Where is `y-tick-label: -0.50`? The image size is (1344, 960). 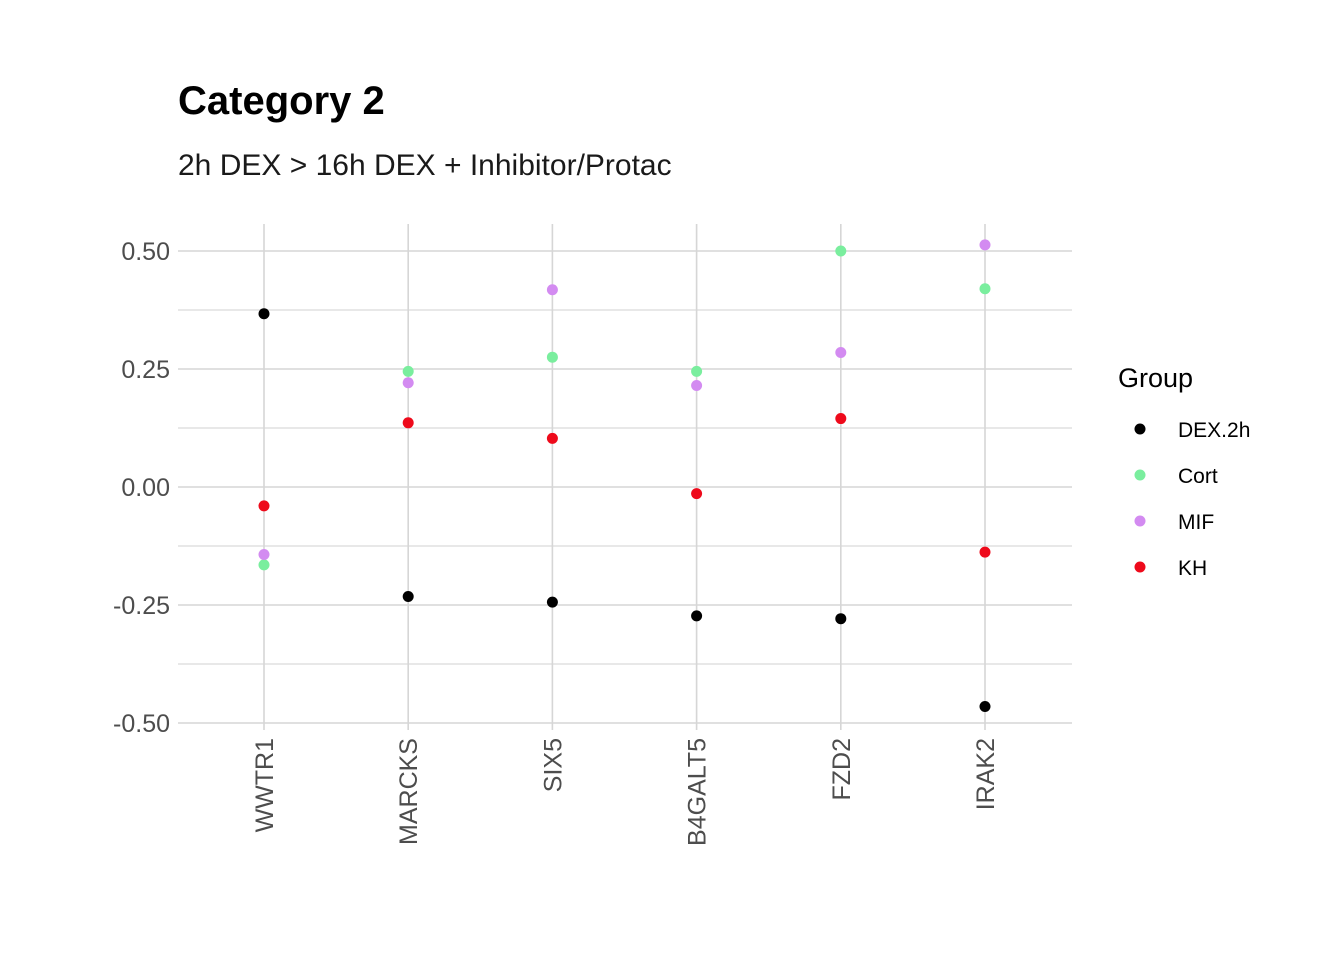
y-tick-label: -0.50 is located at coordinates (141, 724).